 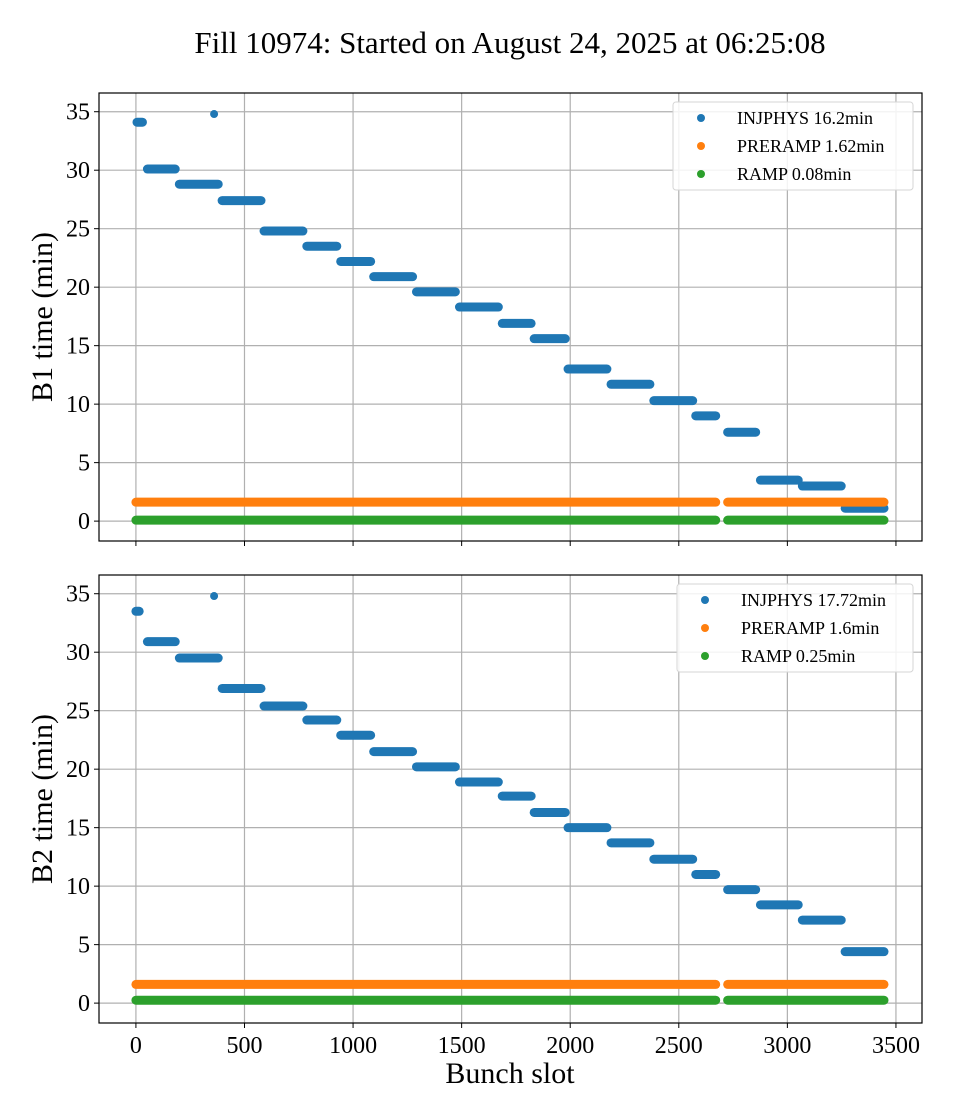 What do you see at coordinates (798, 656) in the screenshot?
I see `legend-label-ramp: RAMP 0.25min` at bounding box center [798, 656].